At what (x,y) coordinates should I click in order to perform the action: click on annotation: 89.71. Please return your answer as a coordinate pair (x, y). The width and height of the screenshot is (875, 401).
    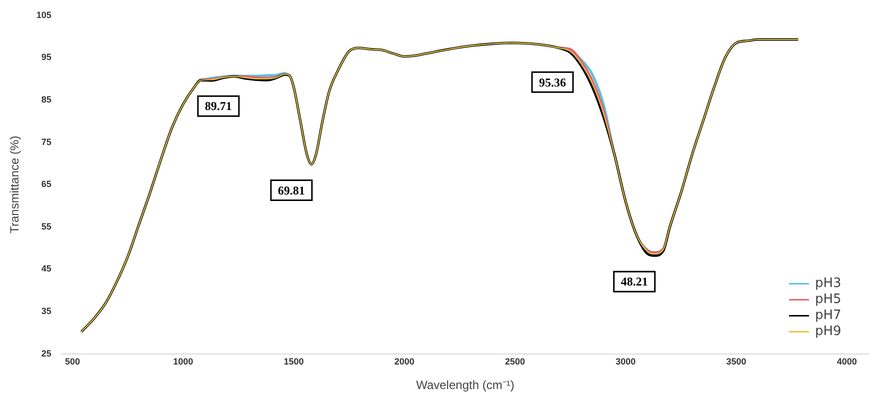
    Looking at the image, I should click on (218, 106).